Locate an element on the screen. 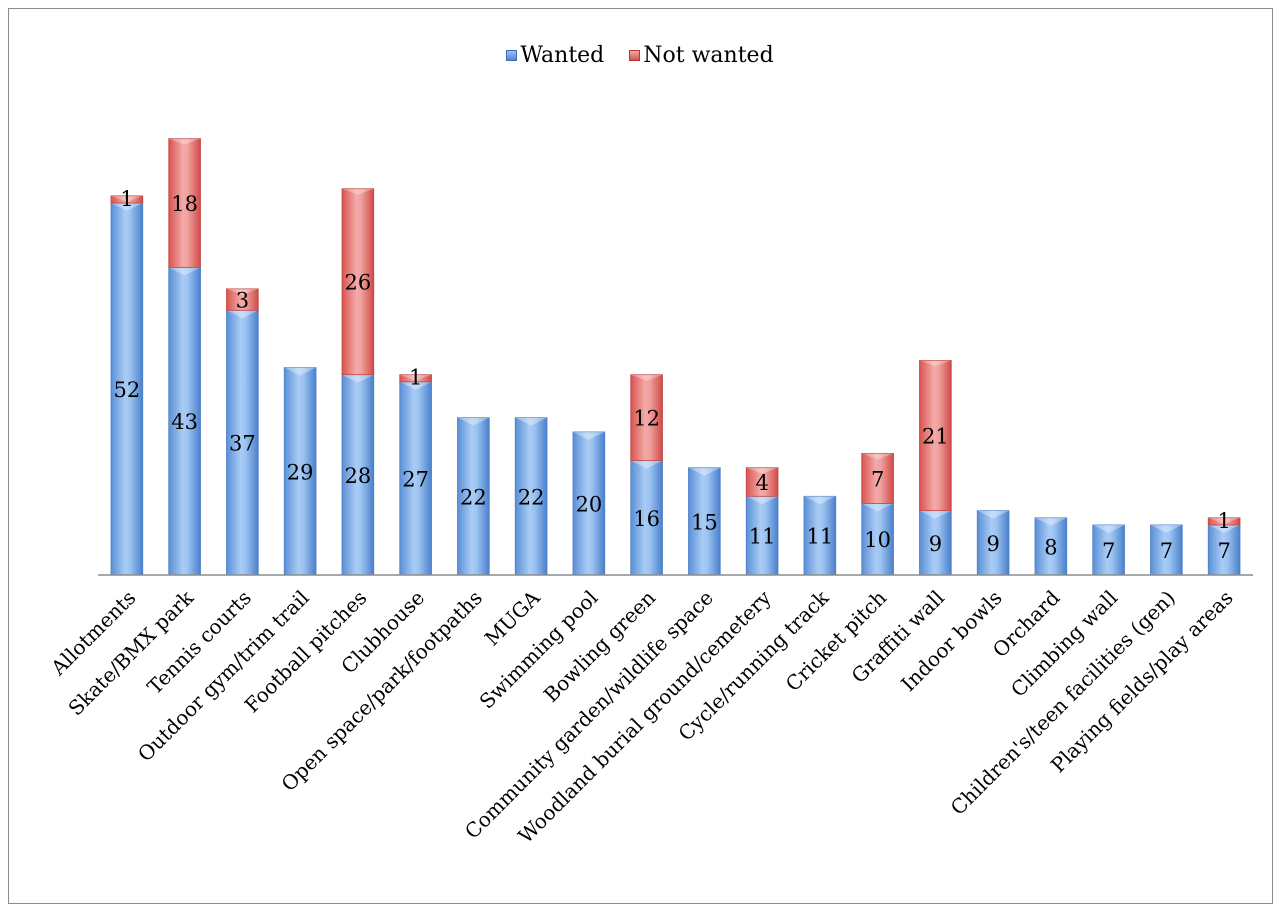  legend: Wanted Not wanted is located at coordinates (640, 55).